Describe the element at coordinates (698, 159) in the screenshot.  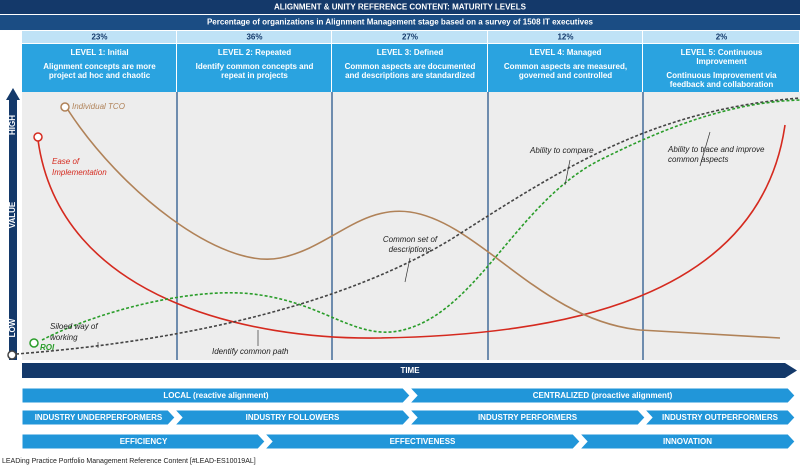
I see `trace-label: common aspects` at that location.